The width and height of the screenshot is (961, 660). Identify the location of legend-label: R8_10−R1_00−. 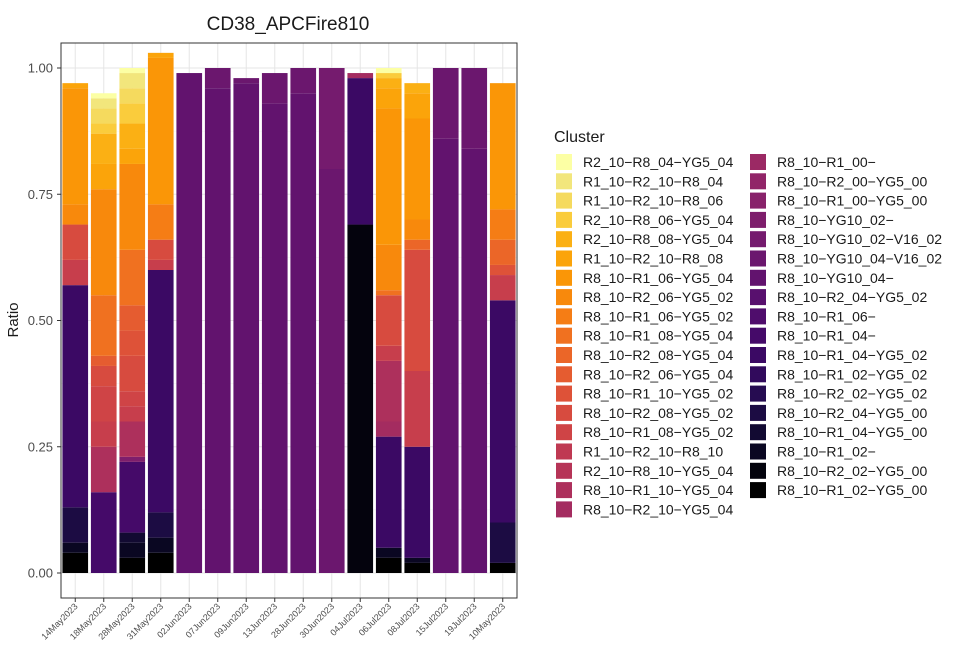
(826, 162).